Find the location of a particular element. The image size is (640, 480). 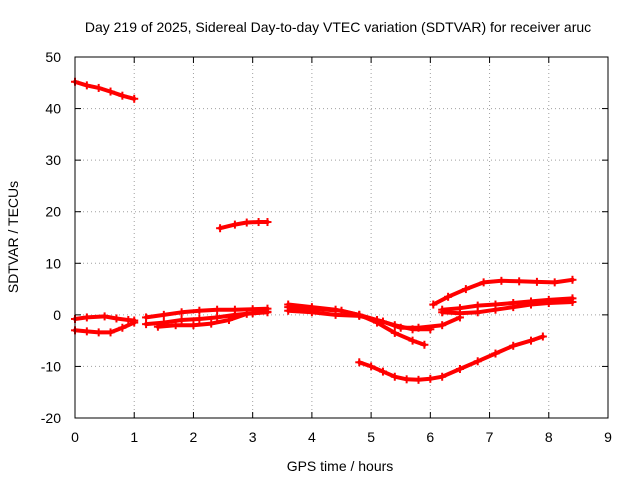

series-line-s10 is located at coordinates (356, 326).